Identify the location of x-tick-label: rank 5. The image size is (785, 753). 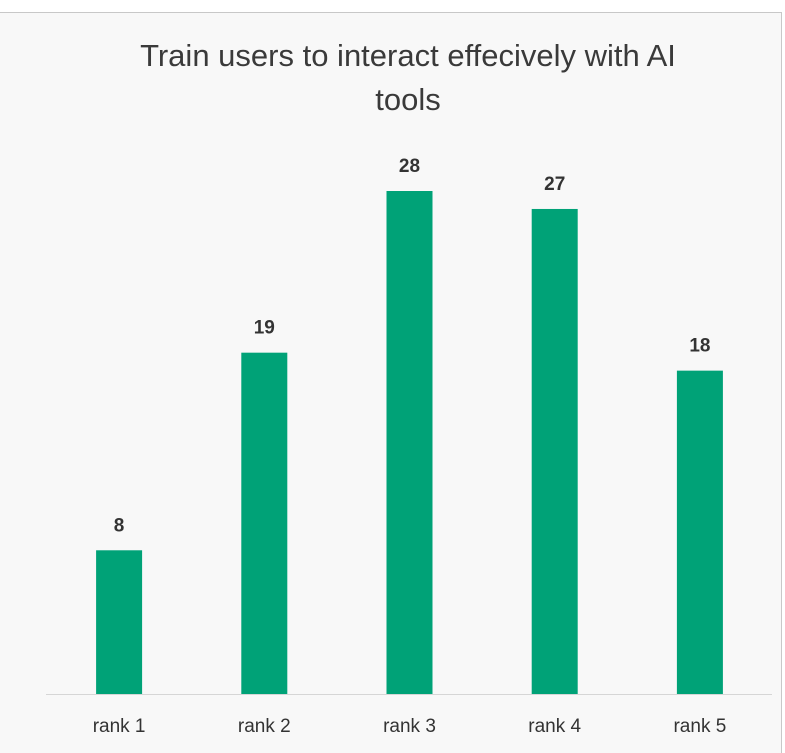
(699, 726).